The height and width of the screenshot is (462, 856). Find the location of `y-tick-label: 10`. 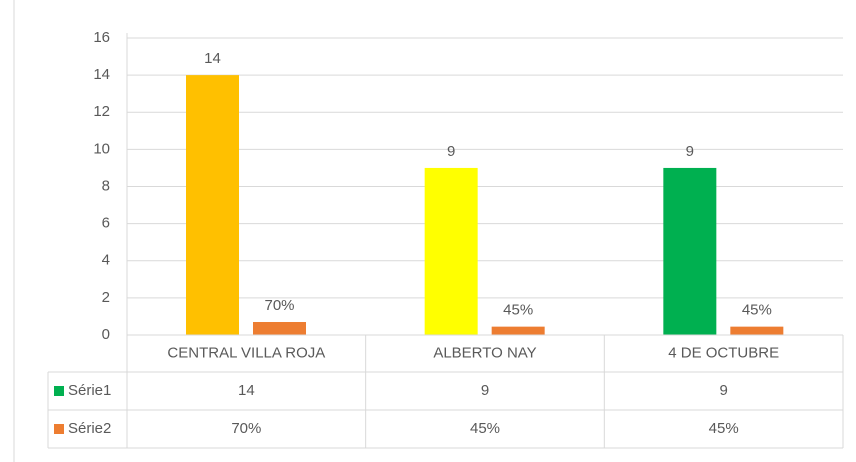

y-tick-label: 10 is located at coordinates (101, 148).